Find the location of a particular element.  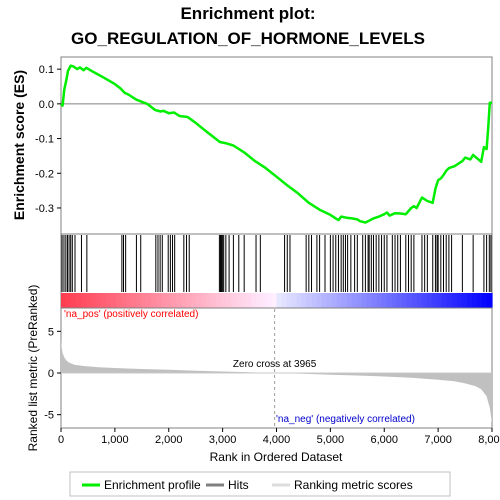

legend-entry-ranking-metric: Ranking metric scores is located at coordinates (353, 485).